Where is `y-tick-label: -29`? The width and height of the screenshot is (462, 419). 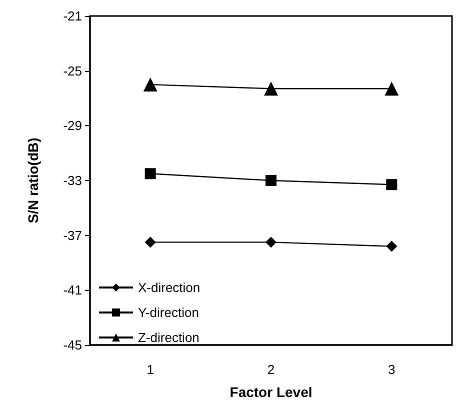
y-tick-label: -29 is located at coordinates (72, 126).